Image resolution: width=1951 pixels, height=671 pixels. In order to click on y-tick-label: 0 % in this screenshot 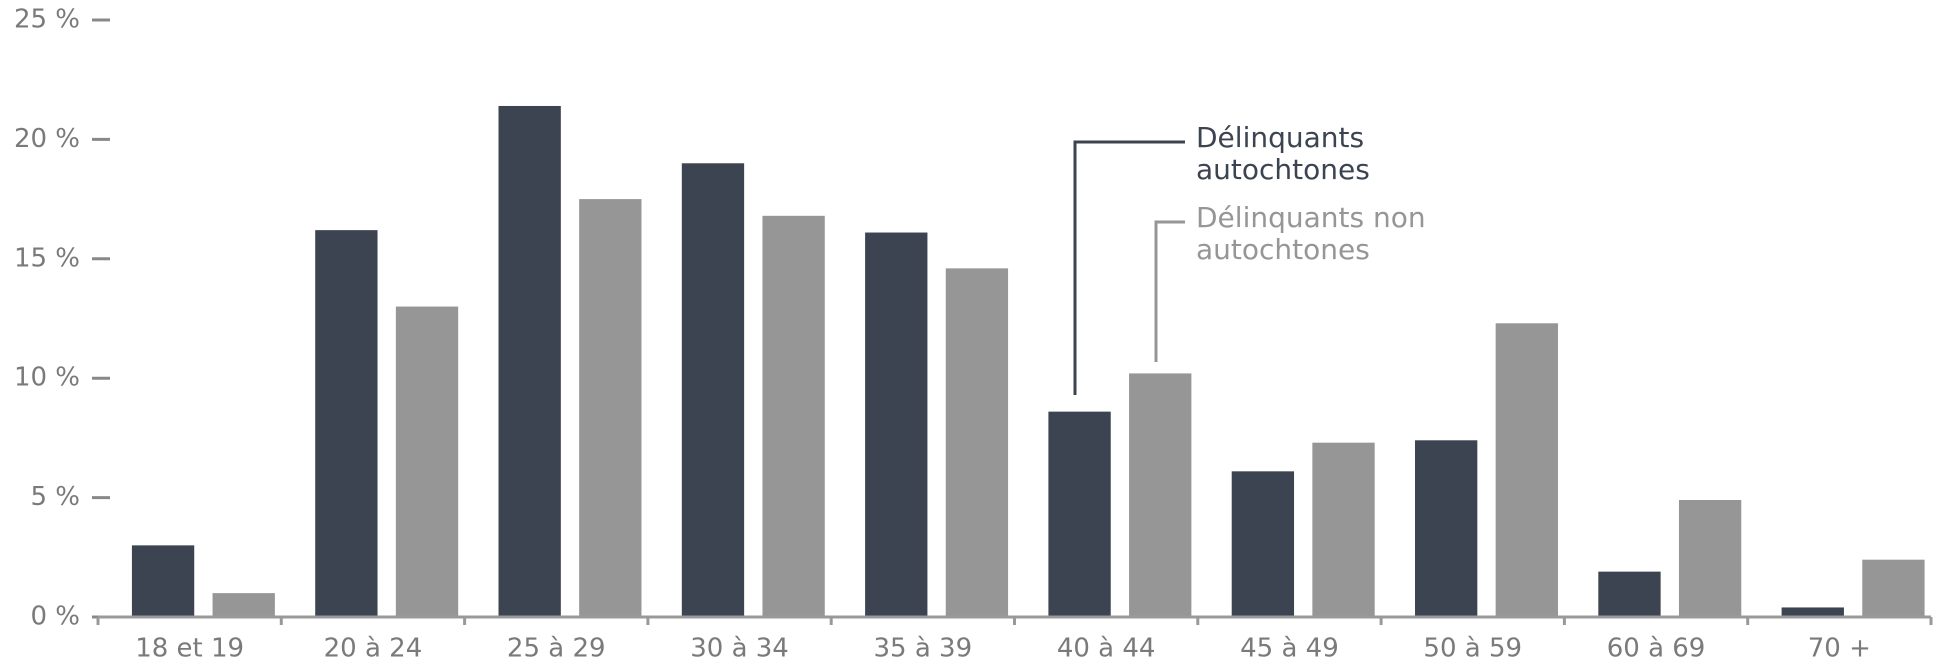, I will do `click(55, 617)`.